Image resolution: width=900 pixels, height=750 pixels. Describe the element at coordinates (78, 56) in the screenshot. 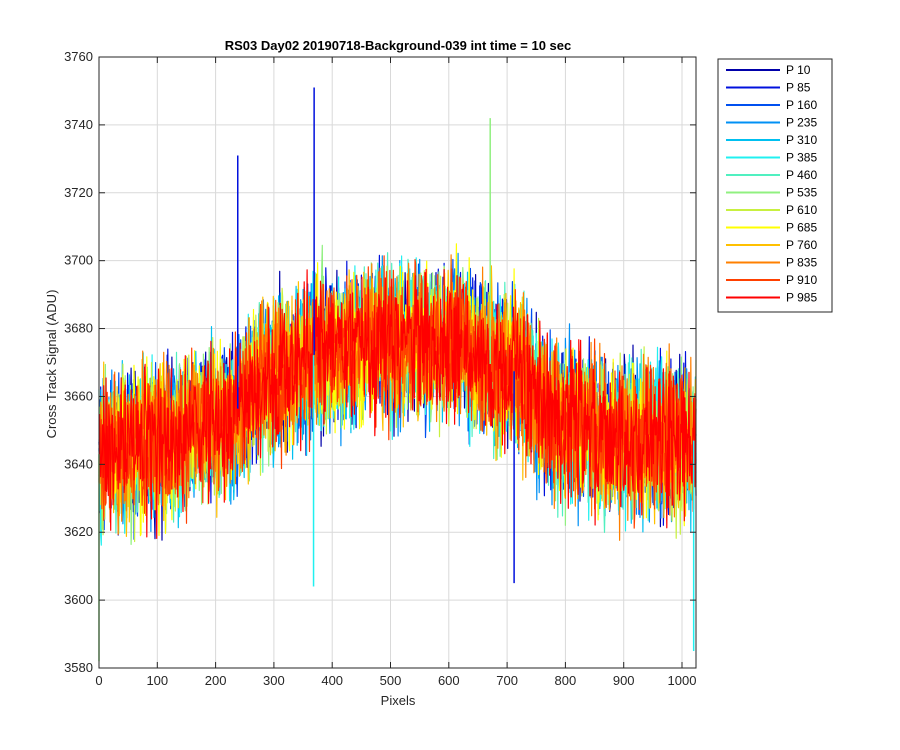

I see `y-tick-label: 3760` at that location.